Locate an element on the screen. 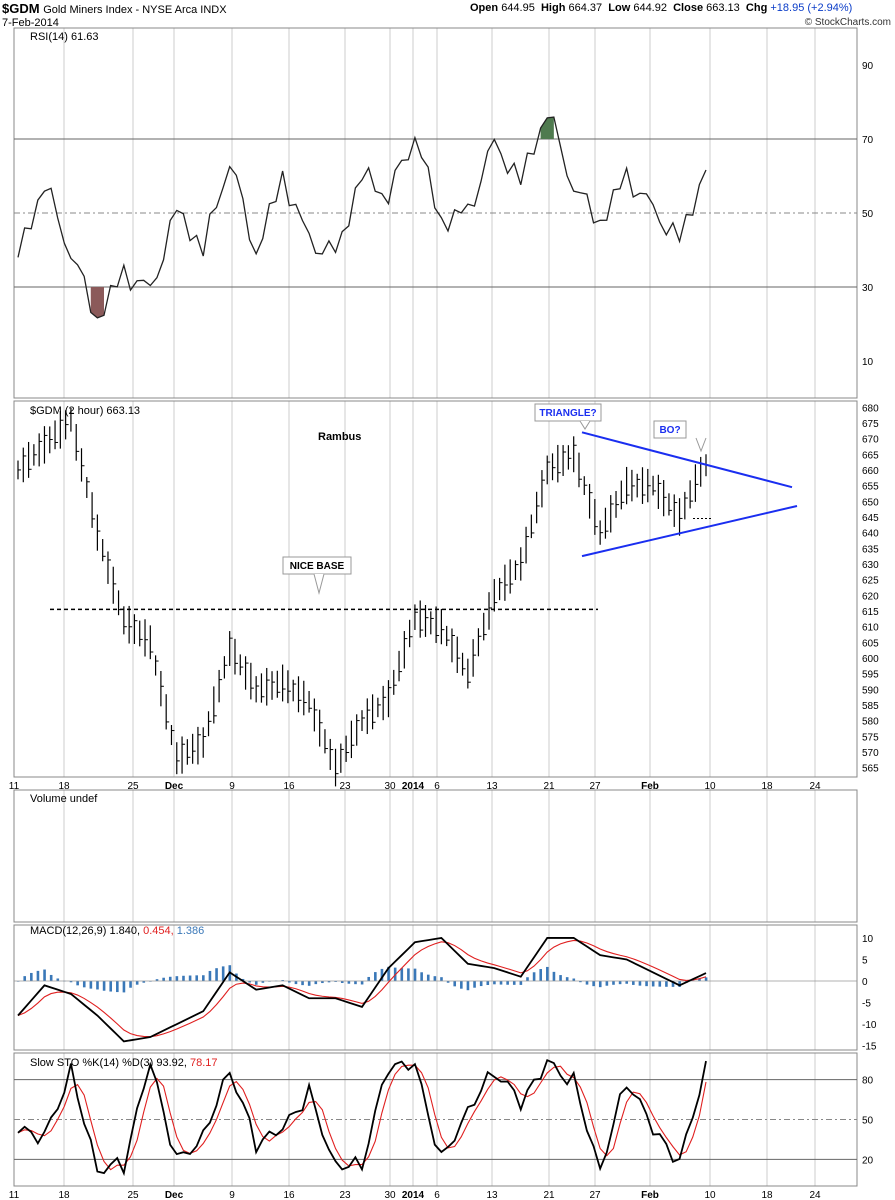 The width and height of the screenshot is (895, 1200). symbol: $GDM is located at coordinates (21, 8).